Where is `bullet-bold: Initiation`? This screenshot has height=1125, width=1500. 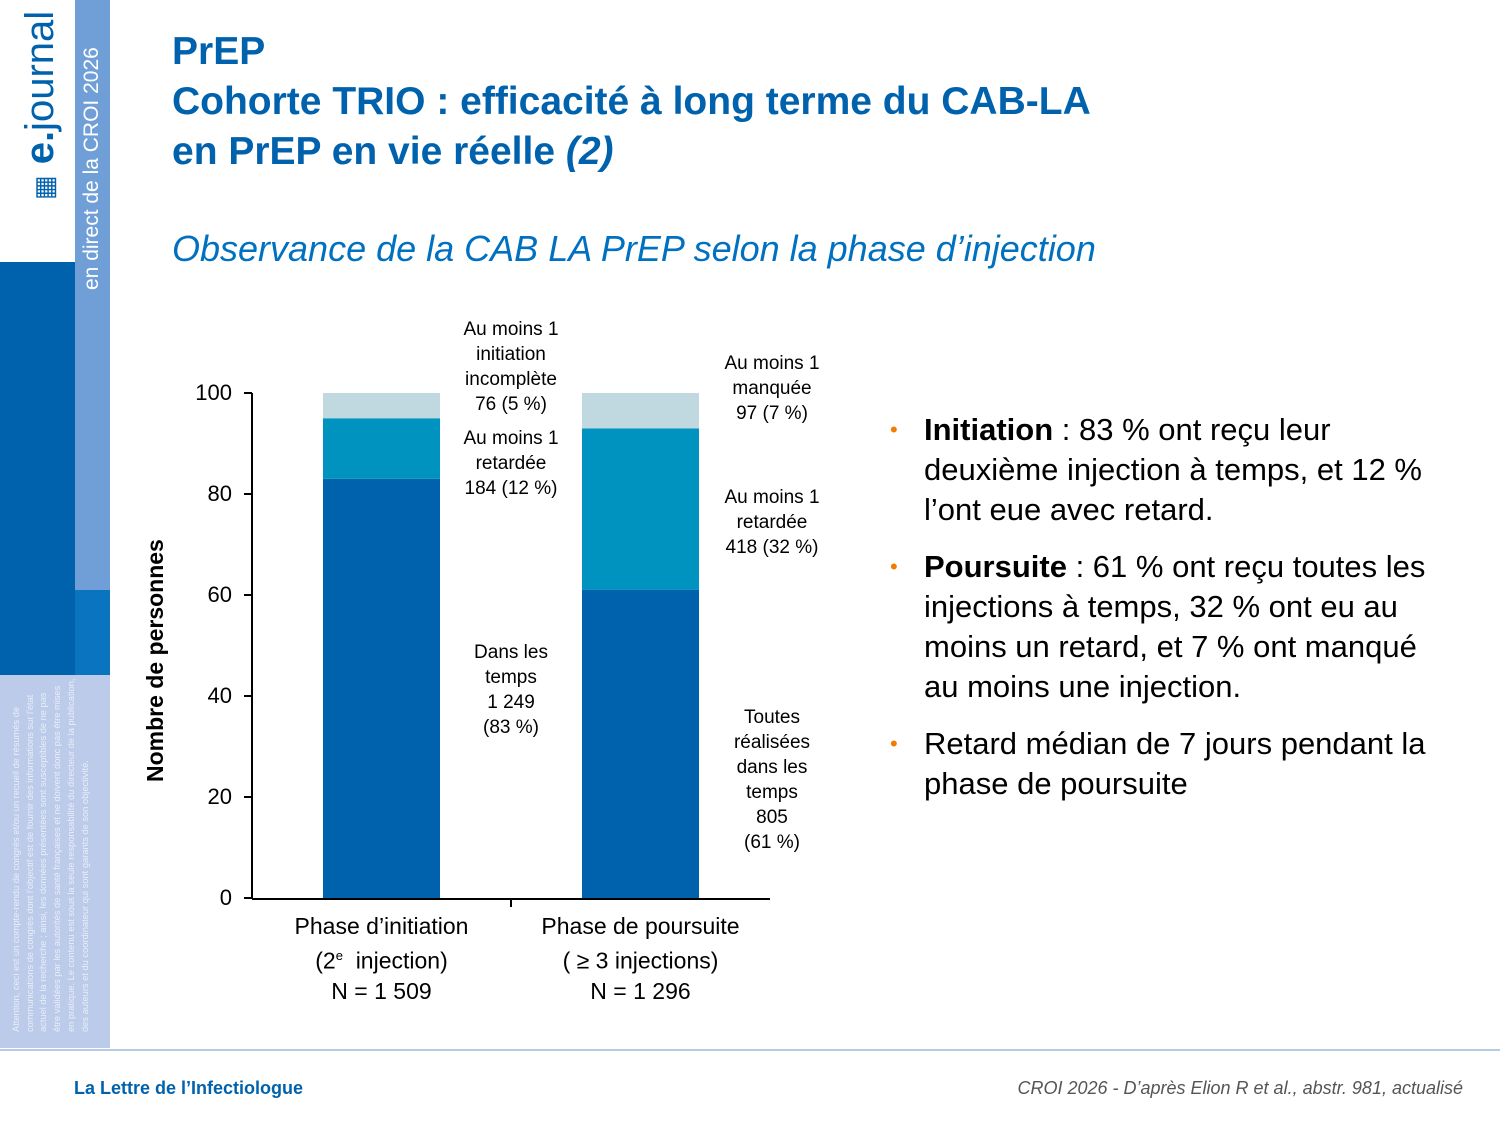
bullet-bold: Initiation is located at coordinates (989, 429).